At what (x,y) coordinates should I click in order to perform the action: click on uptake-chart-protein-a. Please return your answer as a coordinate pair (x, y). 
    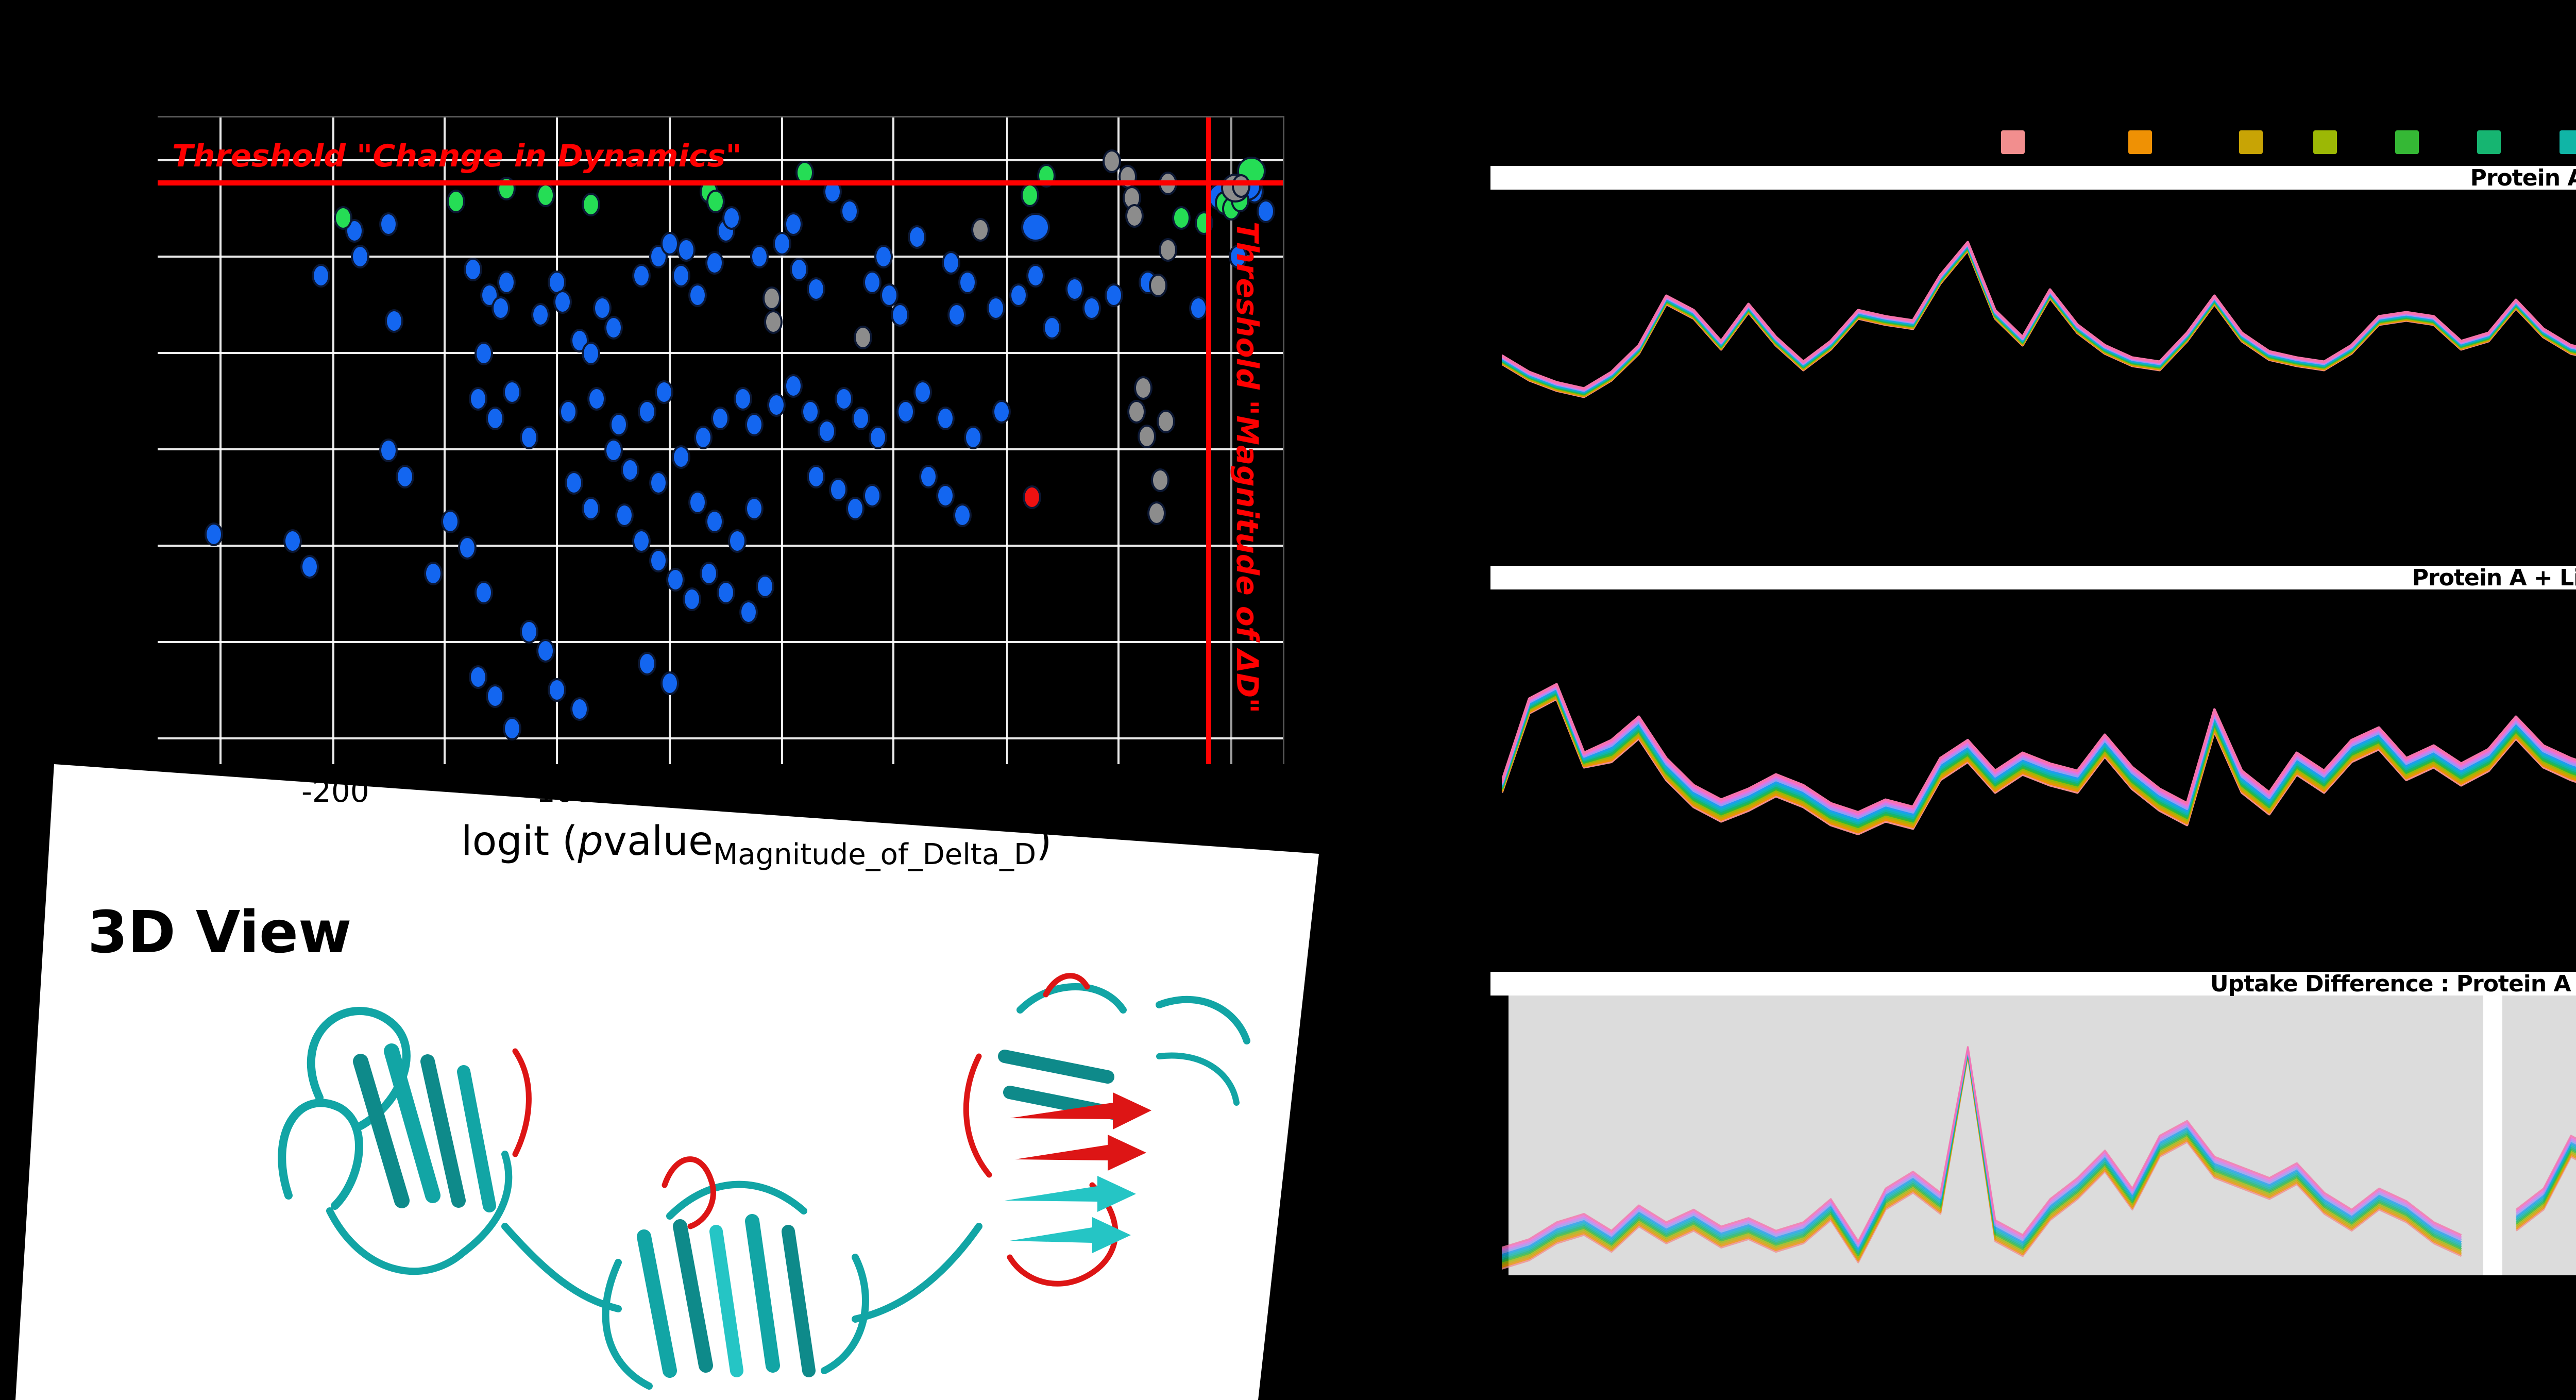
    Looking at the image, I should click on (2039, 340).